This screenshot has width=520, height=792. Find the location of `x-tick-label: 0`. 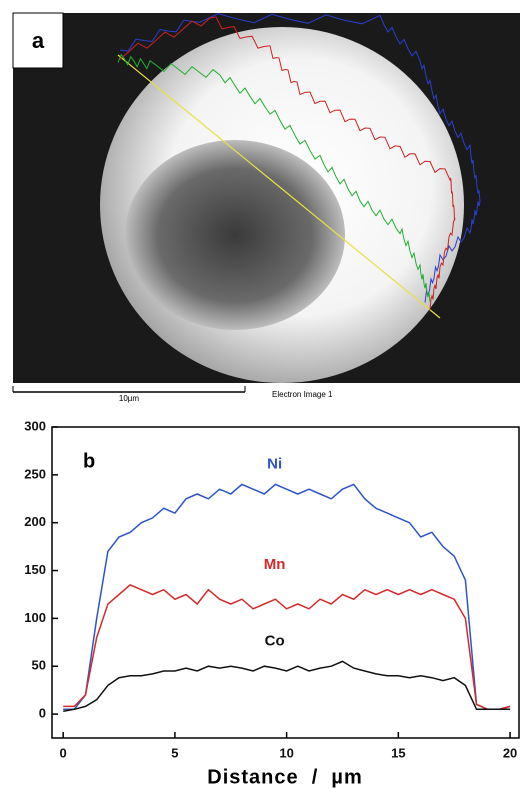

x-tick-label: 0 is located at coordinates (63, 752).